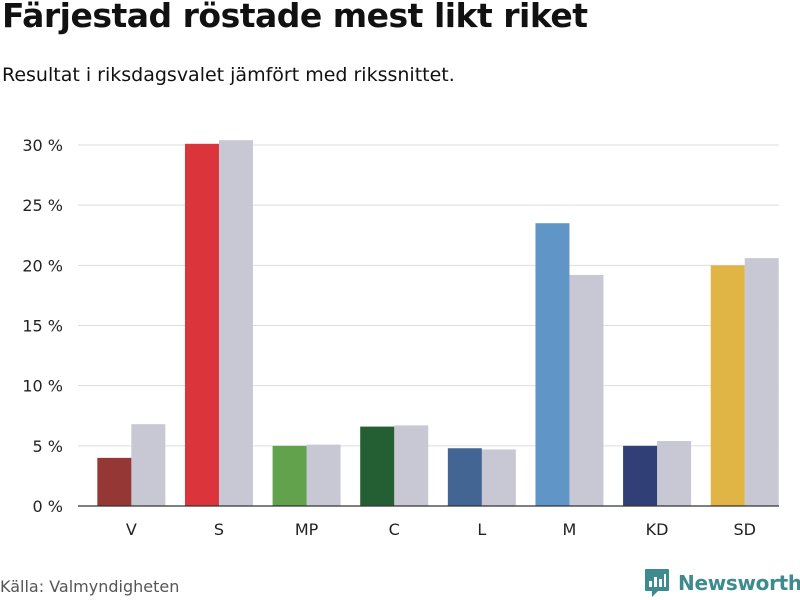 The image size is (800, 600). I want to click on y-axis-ticks: 0 % 5 % 10 % 15 % 20 % 25 % 30 %, so click(42, 326).